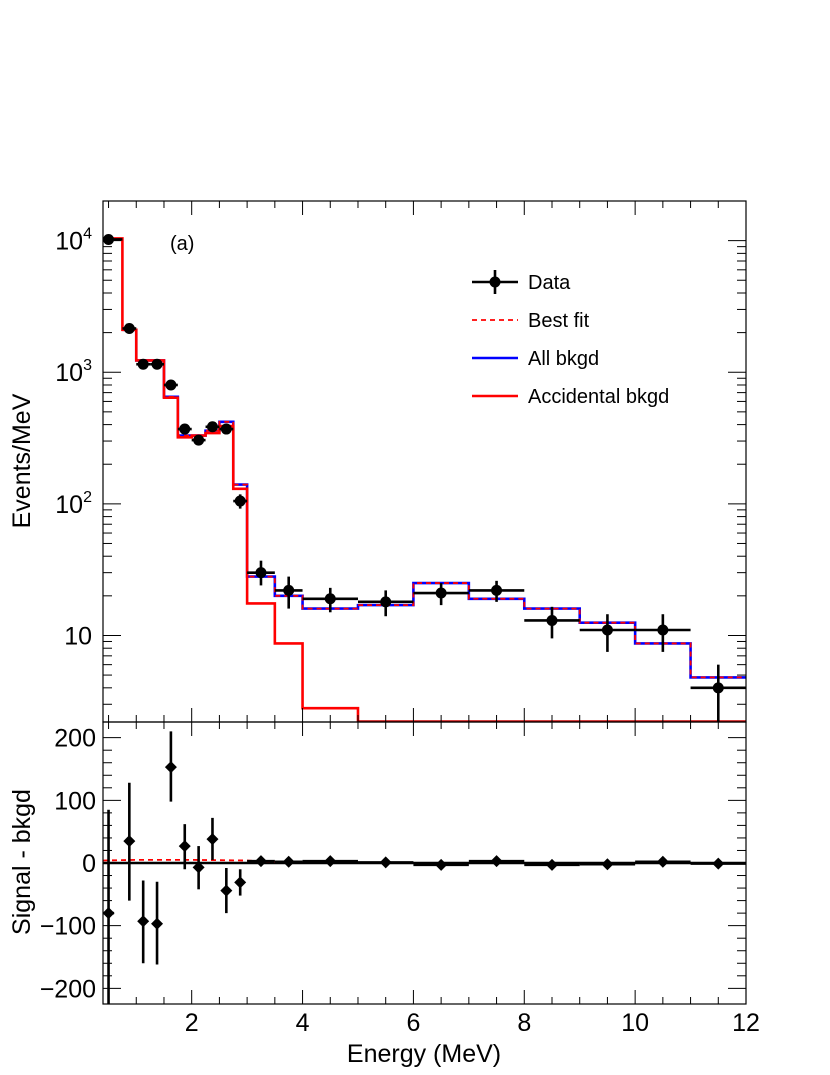  I want to click on top-y-tick-label: 10³, so click(73, 372).